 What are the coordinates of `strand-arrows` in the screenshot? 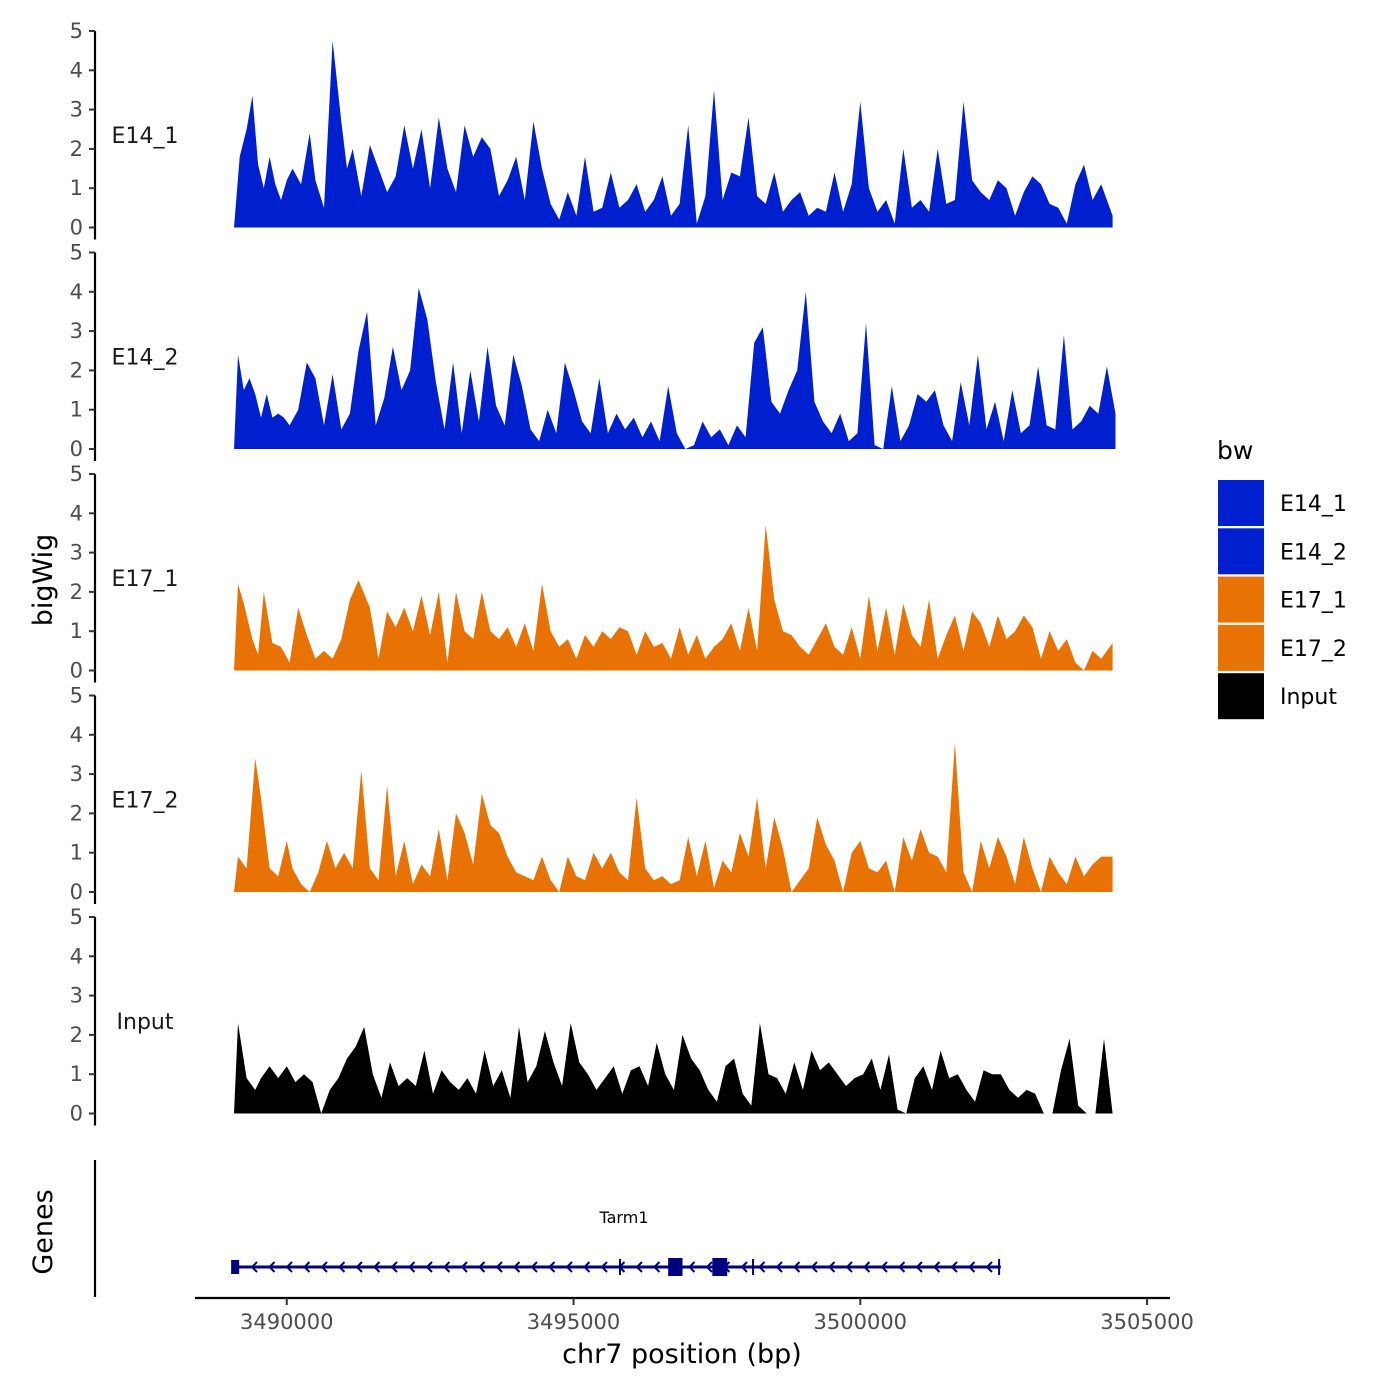 It's located at (621, 1267).